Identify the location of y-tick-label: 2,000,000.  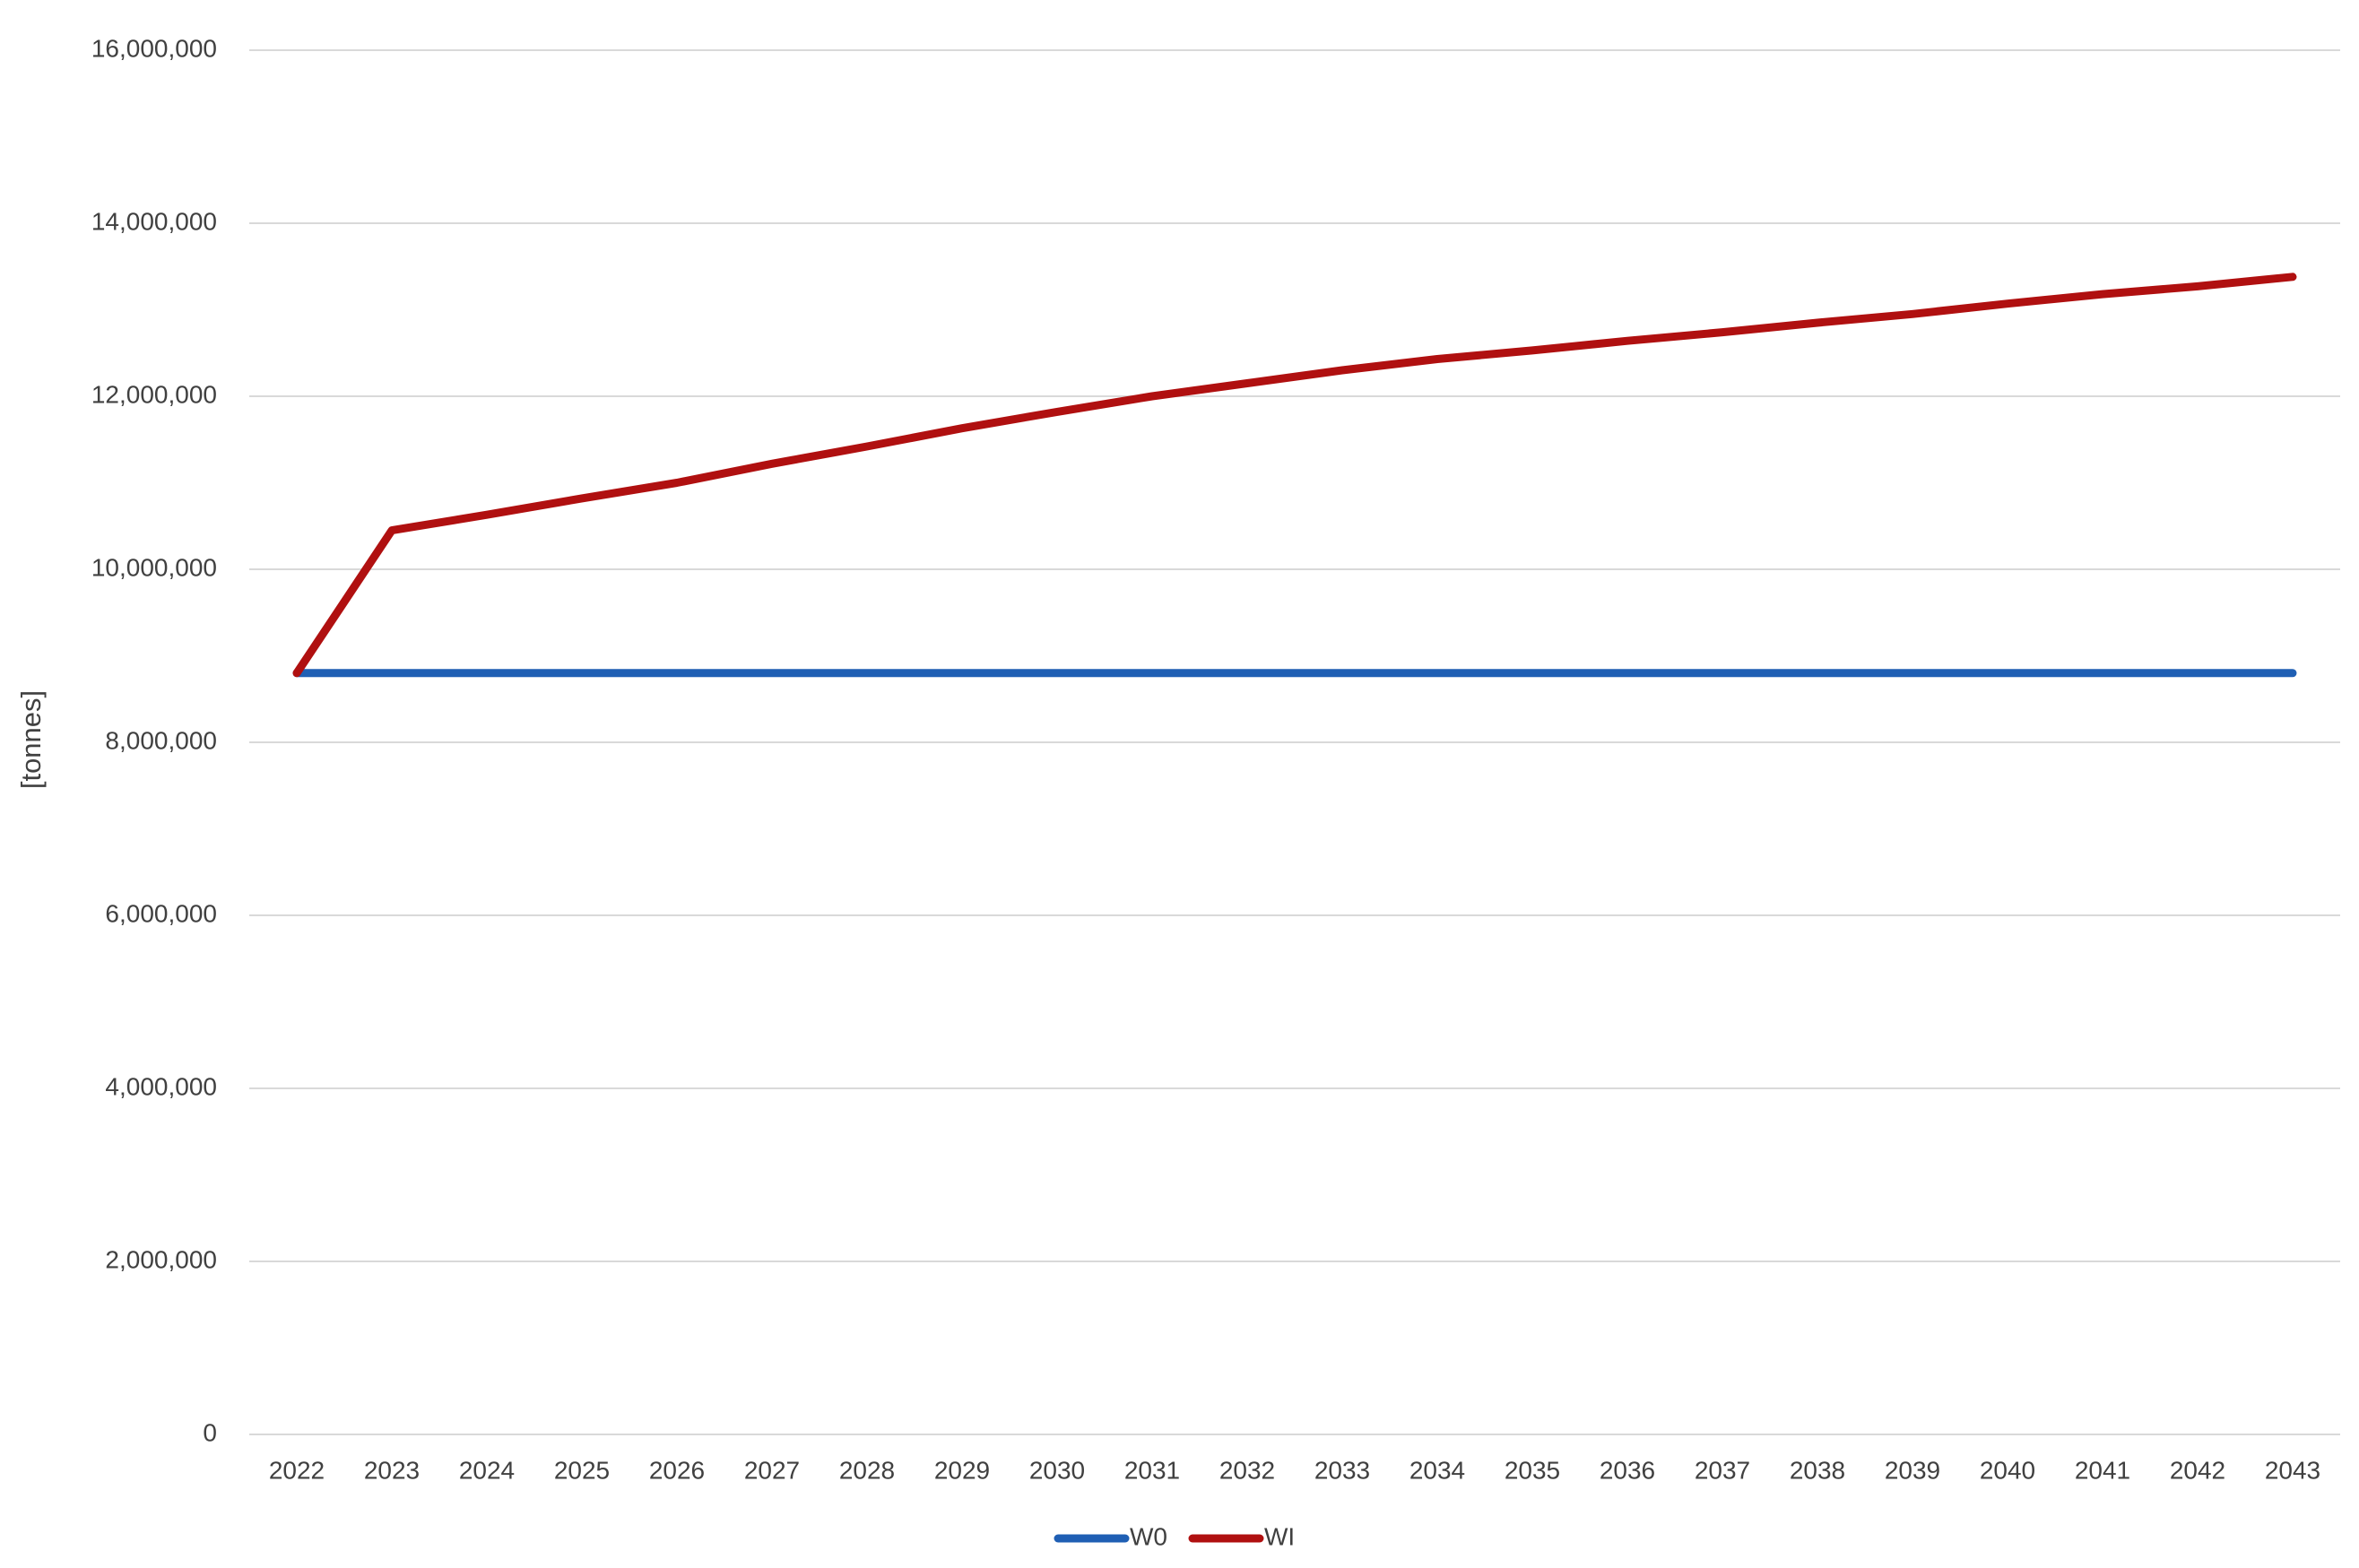
(161, 1259).